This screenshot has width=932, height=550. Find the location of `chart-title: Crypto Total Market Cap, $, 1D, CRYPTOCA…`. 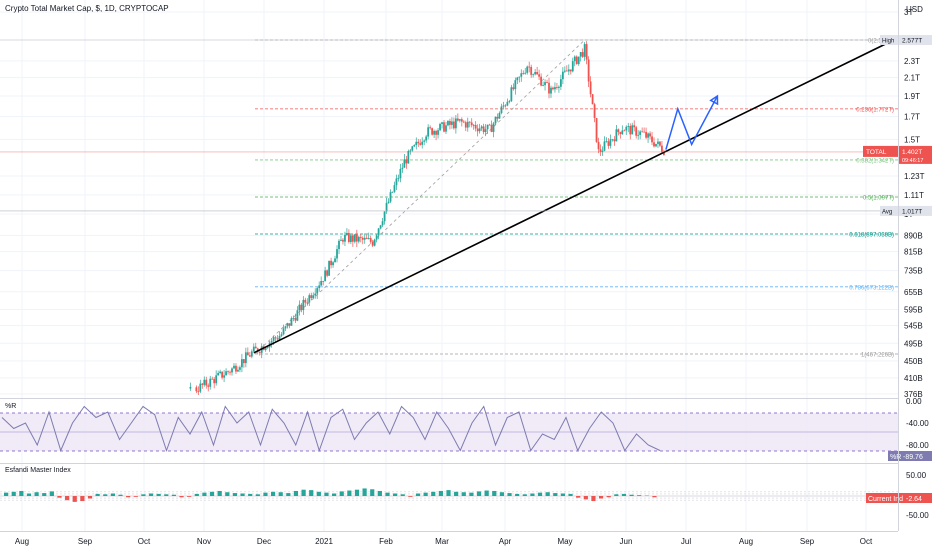

chart-title: Crypto Total Market Cap, $, 1D, CRYPTOCA… is located at coordinates (87, 8).